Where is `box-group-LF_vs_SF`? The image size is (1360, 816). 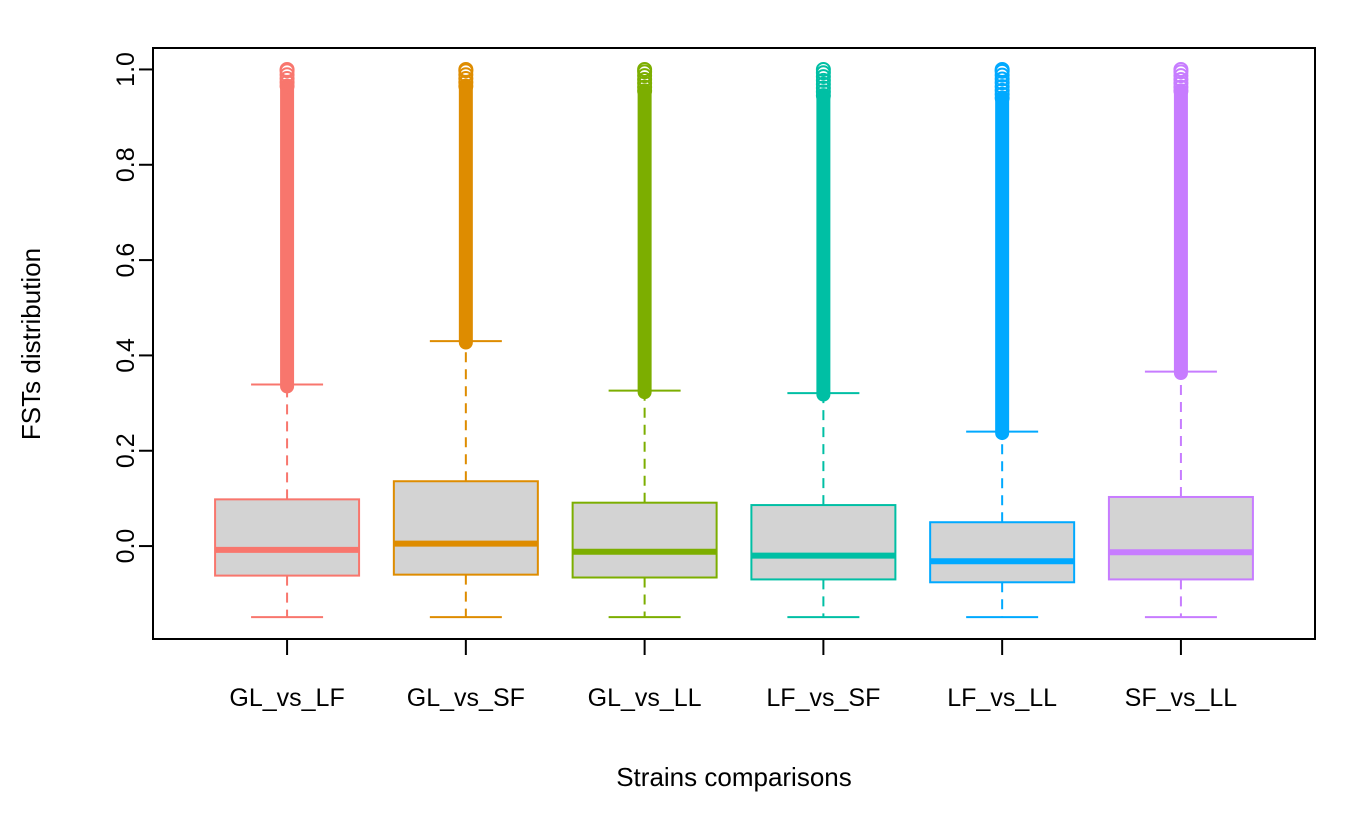 box-group-LF_vs_SF is located at coordinates (823, 340).